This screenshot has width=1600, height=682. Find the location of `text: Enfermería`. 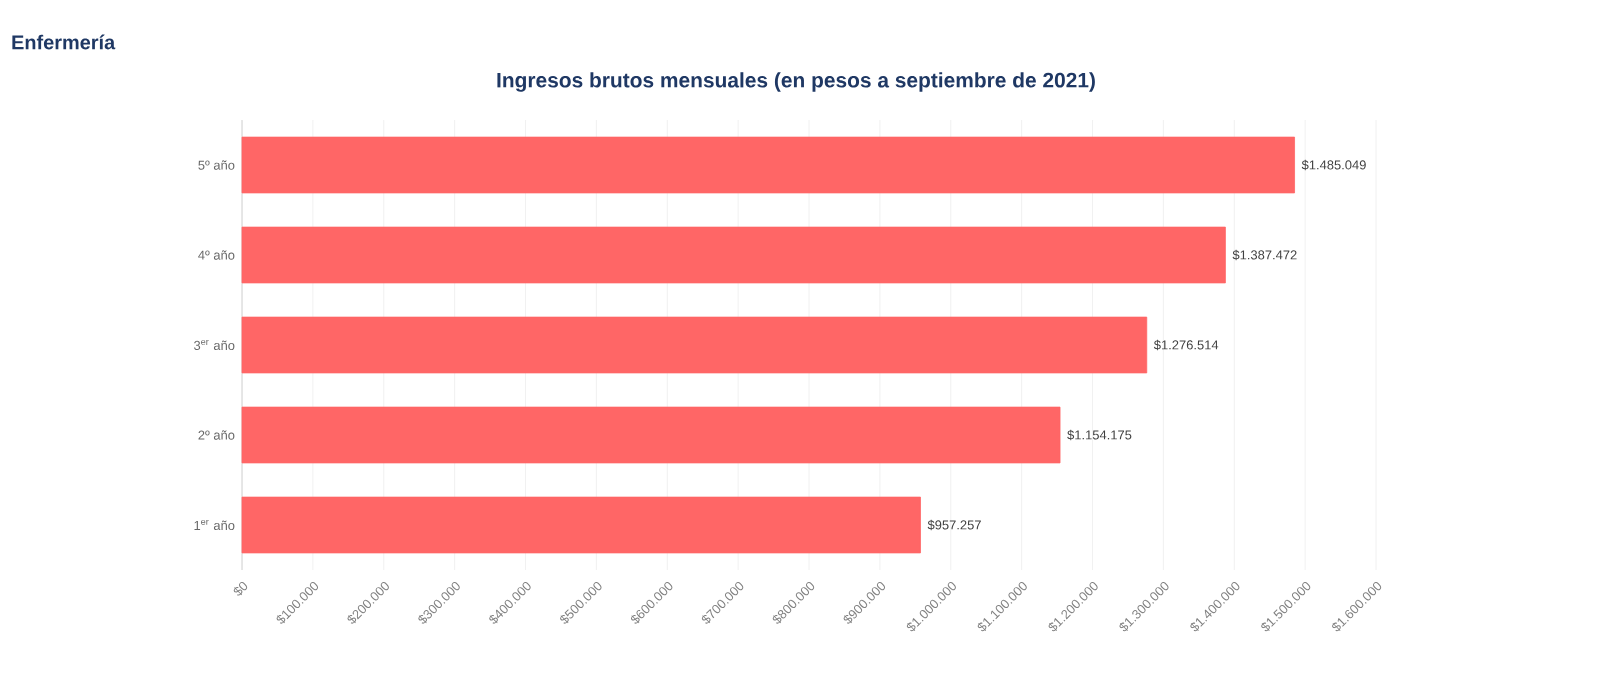

text: Enfermería is located at coordinates (64, 42).